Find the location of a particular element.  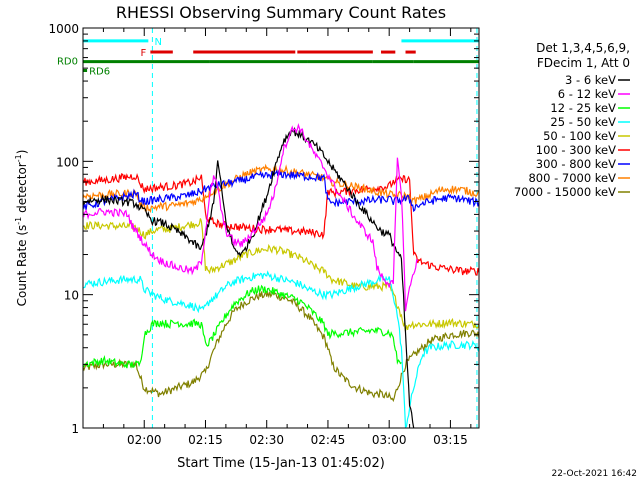

legend-label: 3 - 6 keV is located at coordinates (590, 80).